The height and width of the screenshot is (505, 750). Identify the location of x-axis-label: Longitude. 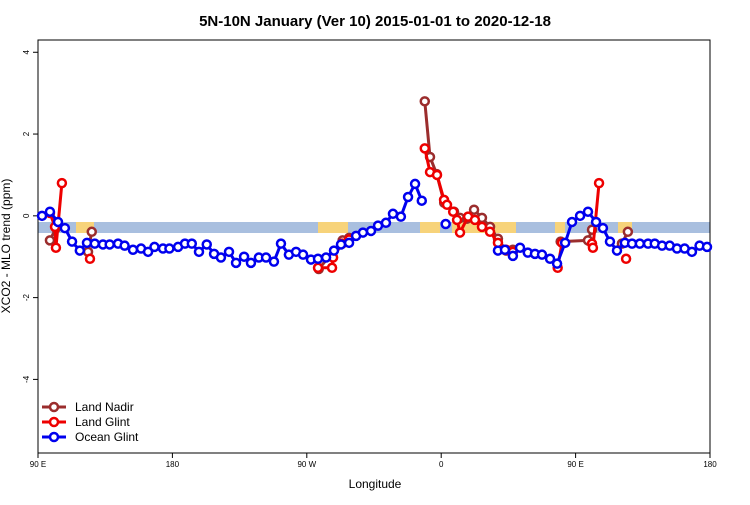
(375, 484).